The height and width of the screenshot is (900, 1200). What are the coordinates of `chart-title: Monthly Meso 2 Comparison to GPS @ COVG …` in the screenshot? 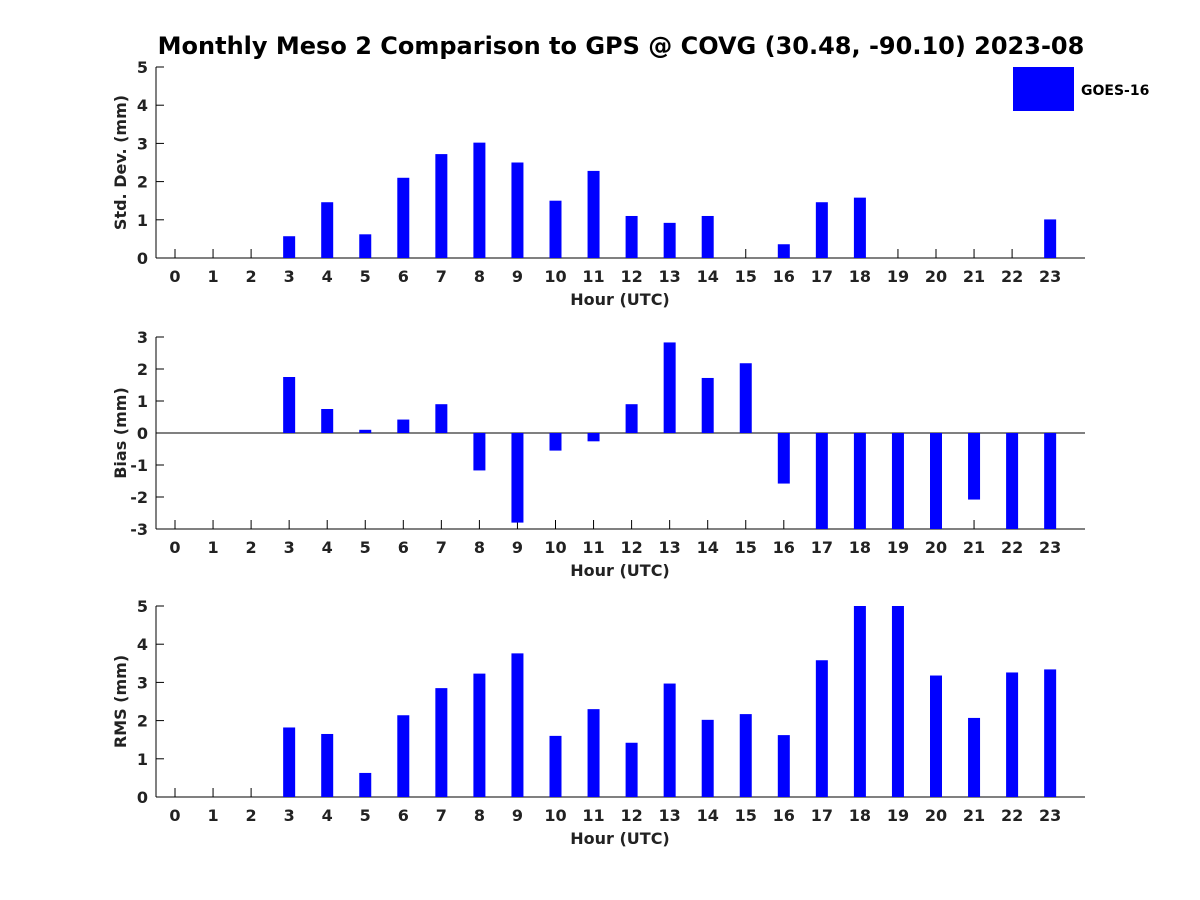 It's located at (621, 46).